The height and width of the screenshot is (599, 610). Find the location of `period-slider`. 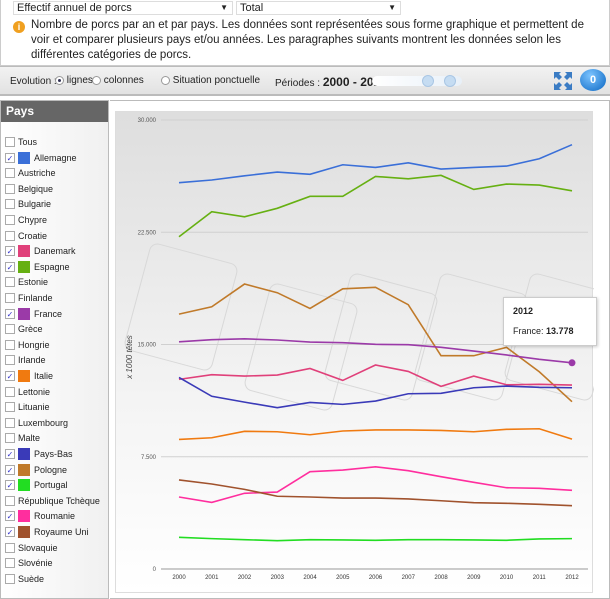

period-slider is located at coordinates (417, 81).